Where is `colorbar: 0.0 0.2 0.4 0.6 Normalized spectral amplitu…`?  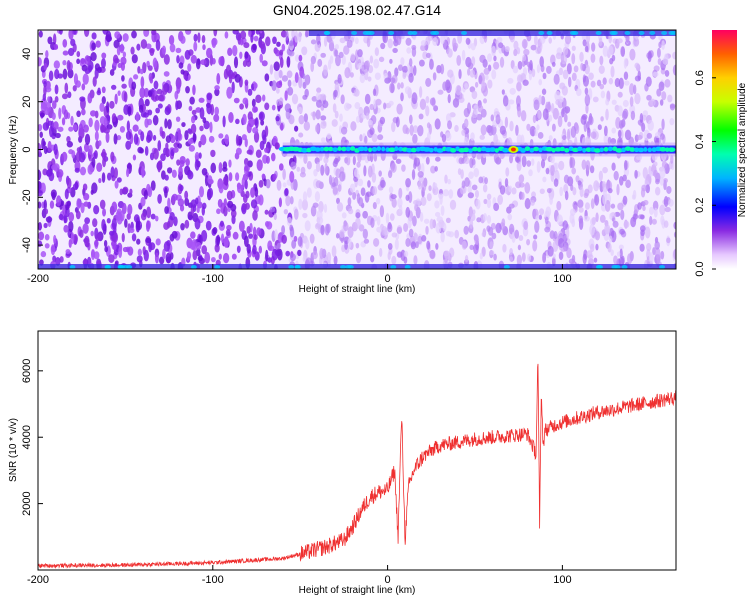 colorbar: 0.0 0.2 0.4 0.6 Normalized spectral amplitu… is located at coordinates (721, 153).